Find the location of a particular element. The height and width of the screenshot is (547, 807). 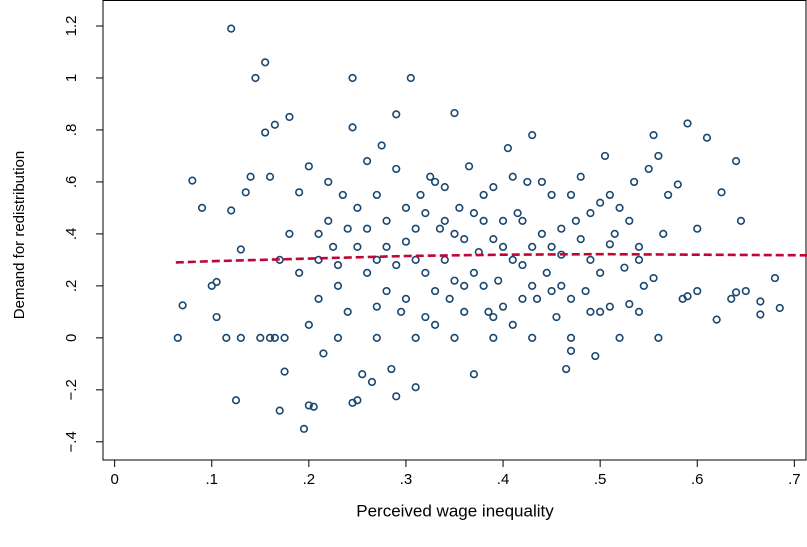

y-tick-label: −.4 is located at coordinates (71, 441).